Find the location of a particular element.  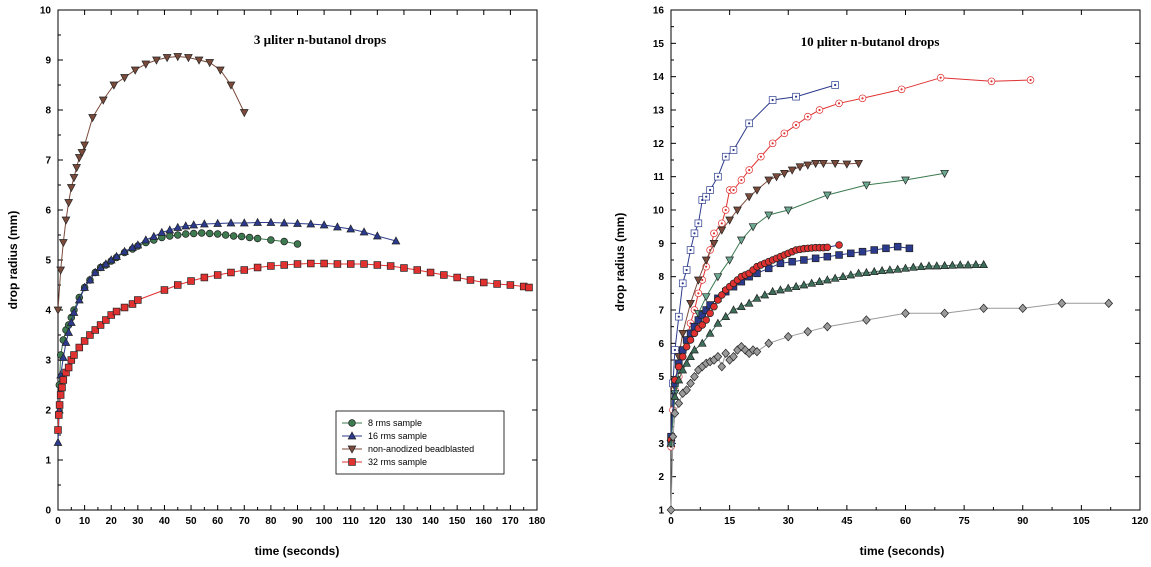

chart-0-y-tick-label: 4 is located at coordinates (48, 311).